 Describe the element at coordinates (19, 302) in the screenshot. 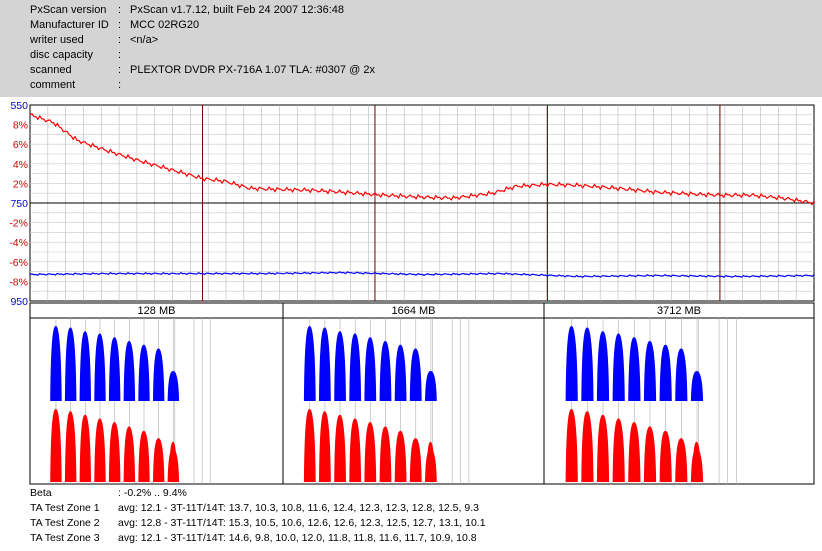

I see `y-tick-label: 950` at that location.